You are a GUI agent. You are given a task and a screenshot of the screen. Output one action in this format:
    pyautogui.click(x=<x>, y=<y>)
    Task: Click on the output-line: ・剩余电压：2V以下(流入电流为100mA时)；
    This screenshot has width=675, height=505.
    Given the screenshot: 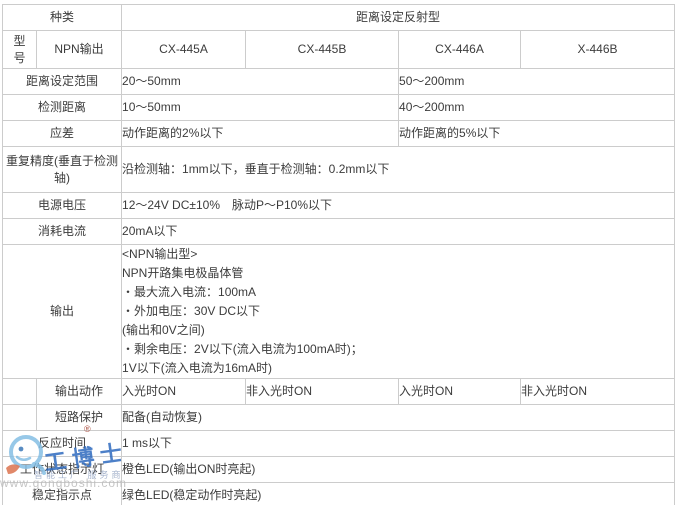 What is the action you would take?
    pyautogui.click(x=242, y=349)
    